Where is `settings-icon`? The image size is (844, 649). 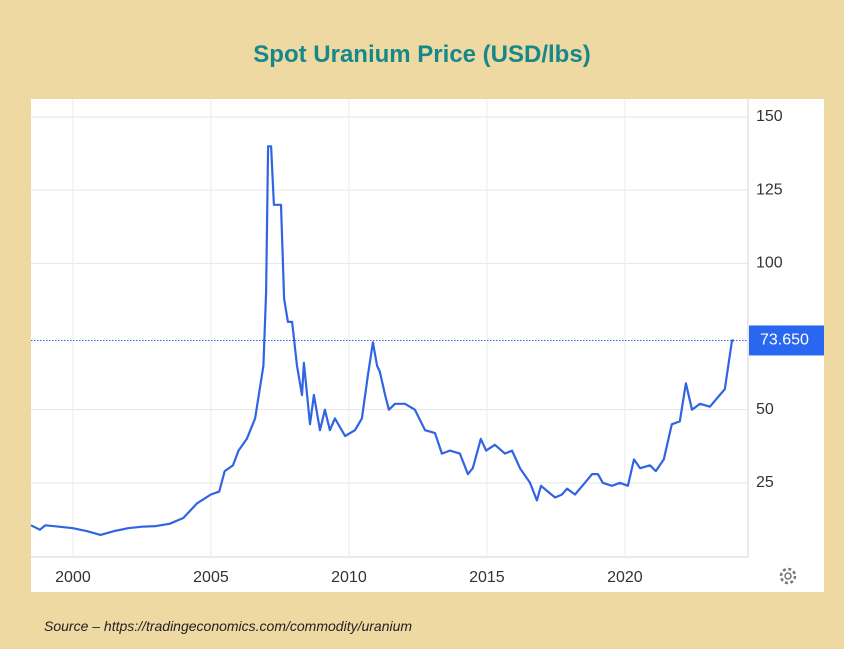 settings-icon is located at coordinates (788, 576).